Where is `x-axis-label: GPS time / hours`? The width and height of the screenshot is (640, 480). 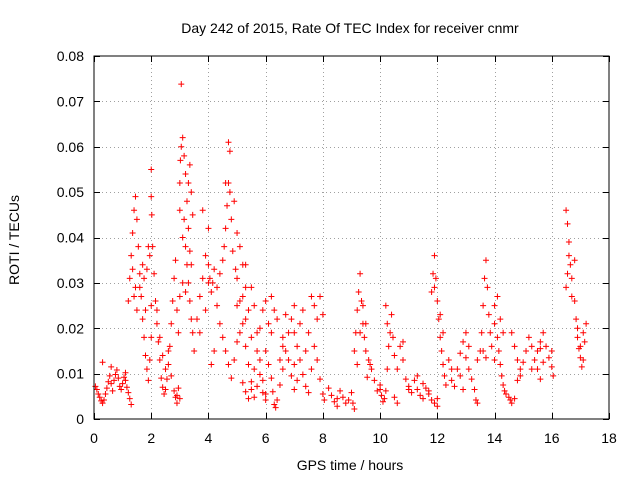
x-axis-label: GPS time / hours is located at coordinates (350, 465).